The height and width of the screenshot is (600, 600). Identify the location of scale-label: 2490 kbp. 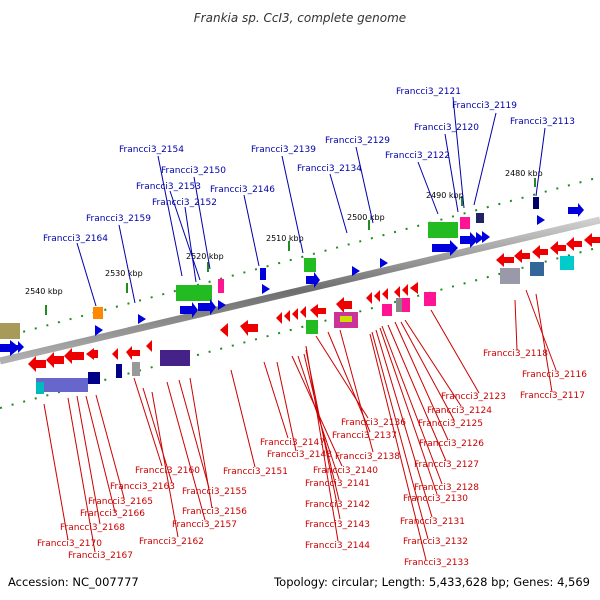
(445, 195).